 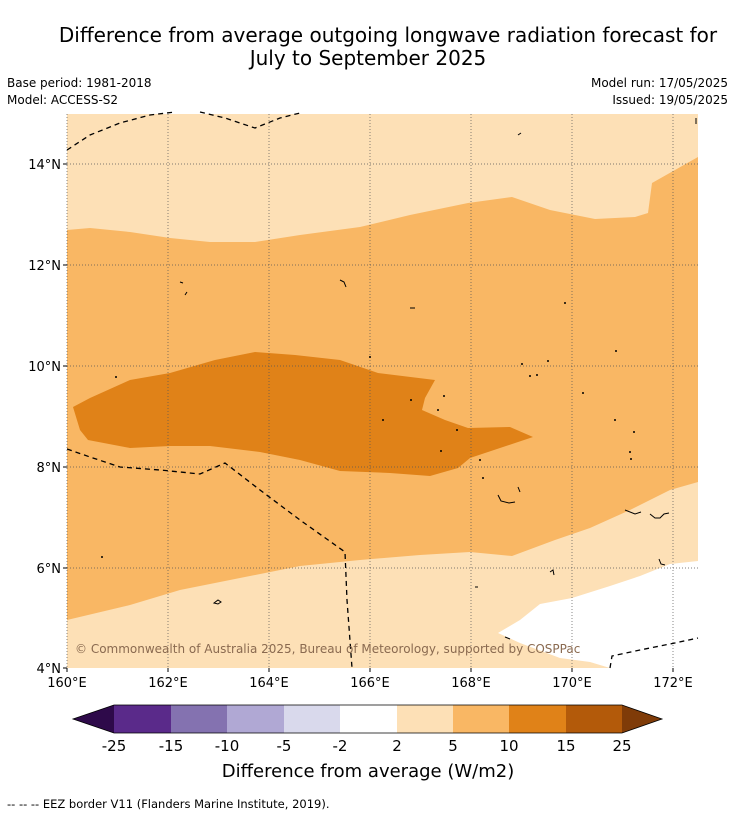 What do you see at coordinates (673, 683) in the screenshot?
I see `lon-label: 172°E` at bounding box center [673, 683].